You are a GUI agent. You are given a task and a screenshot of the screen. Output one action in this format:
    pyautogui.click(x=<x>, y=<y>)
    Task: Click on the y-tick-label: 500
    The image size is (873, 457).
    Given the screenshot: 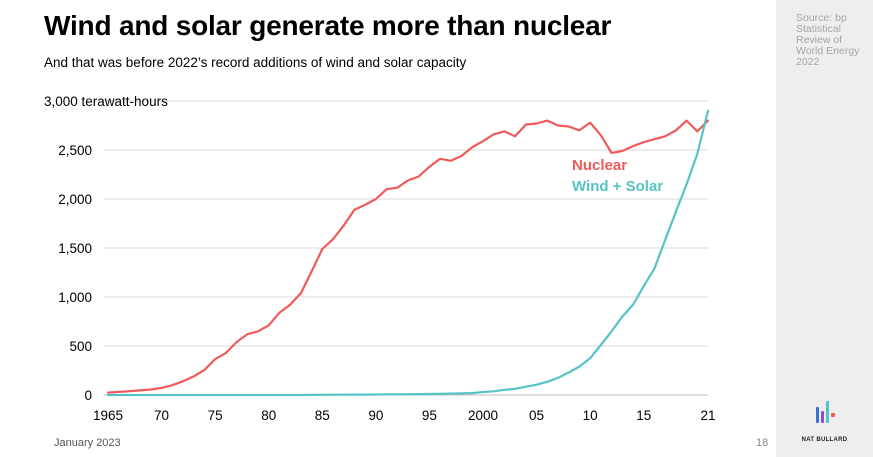 What is the action you would take?
    pyautogui.click(x=80, y=346)
    